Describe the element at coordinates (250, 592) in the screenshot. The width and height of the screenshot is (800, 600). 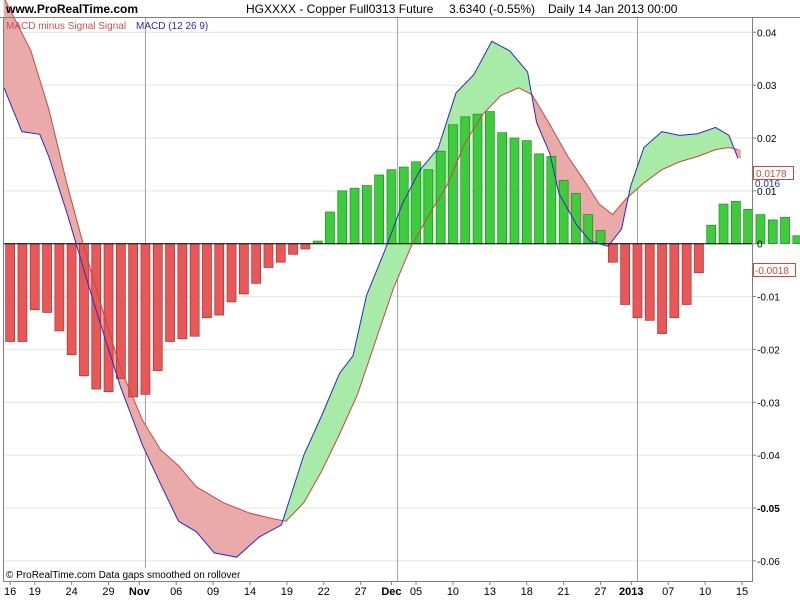
I see `x-tick-label: 14` at that location.